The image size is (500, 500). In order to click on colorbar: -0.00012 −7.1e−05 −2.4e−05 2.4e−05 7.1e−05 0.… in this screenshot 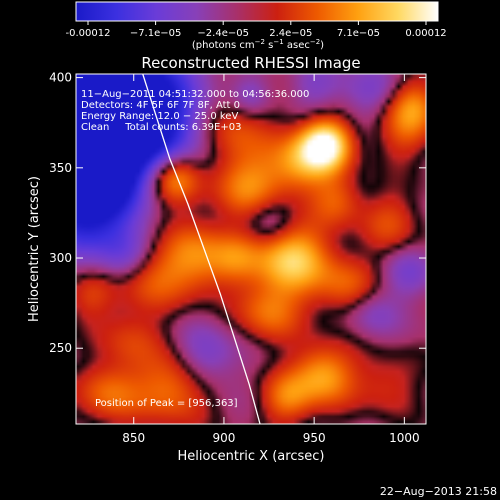, I will do `click(256, 26)`.